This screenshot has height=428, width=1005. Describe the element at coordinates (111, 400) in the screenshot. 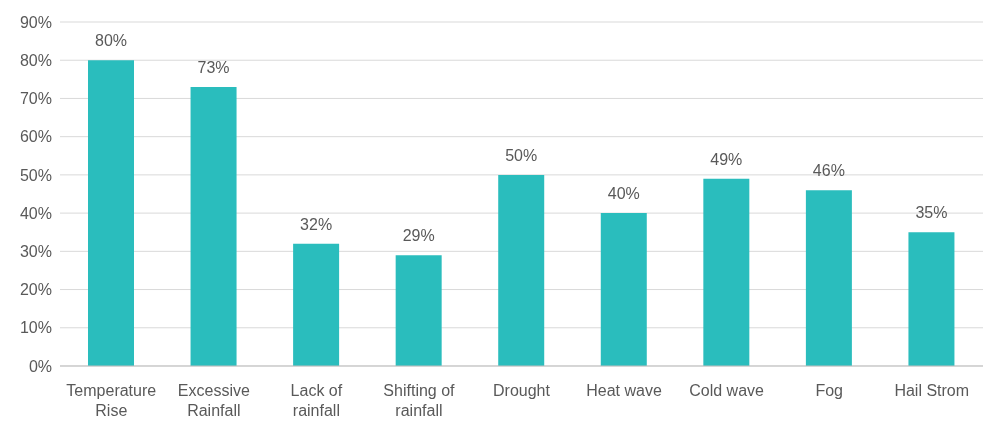

I see `x-tick-label: Temperature Rise` at that location.